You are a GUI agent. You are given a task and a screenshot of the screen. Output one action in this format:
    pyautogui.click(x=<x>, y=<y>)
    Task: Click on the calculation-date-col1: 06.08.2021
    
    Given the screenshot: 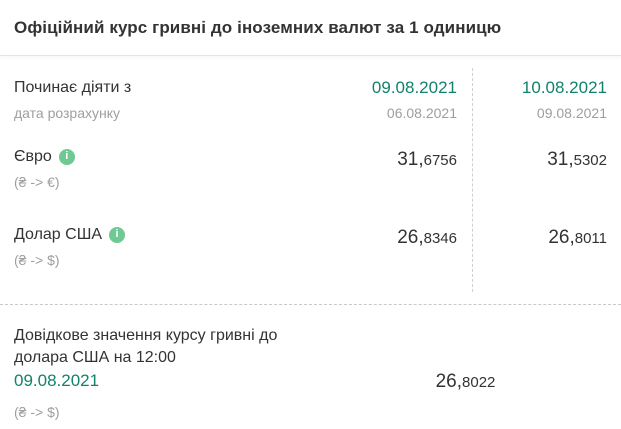 What is the action you would take?
    pyautogui.click(x=421, y=113)
    